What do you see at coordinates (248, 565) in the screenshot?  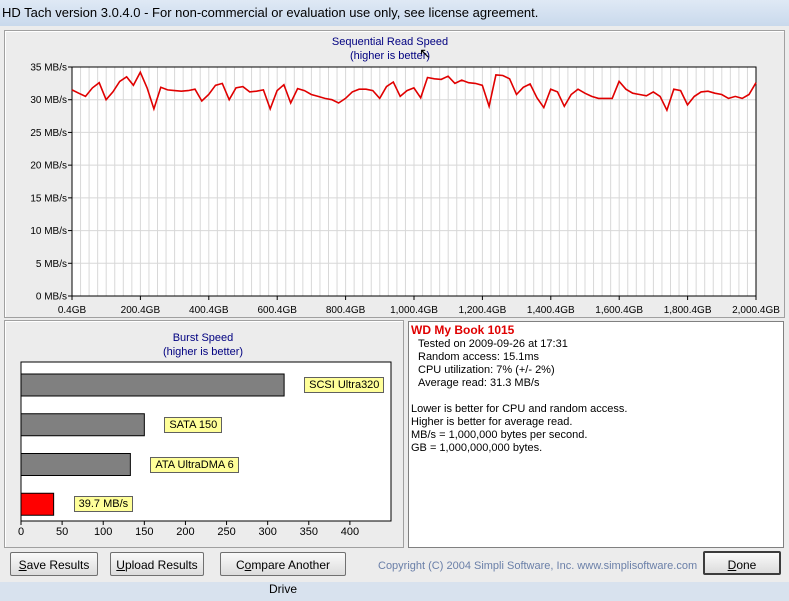 I see `compare-hotkey: o` at bounding box center [248, 565].